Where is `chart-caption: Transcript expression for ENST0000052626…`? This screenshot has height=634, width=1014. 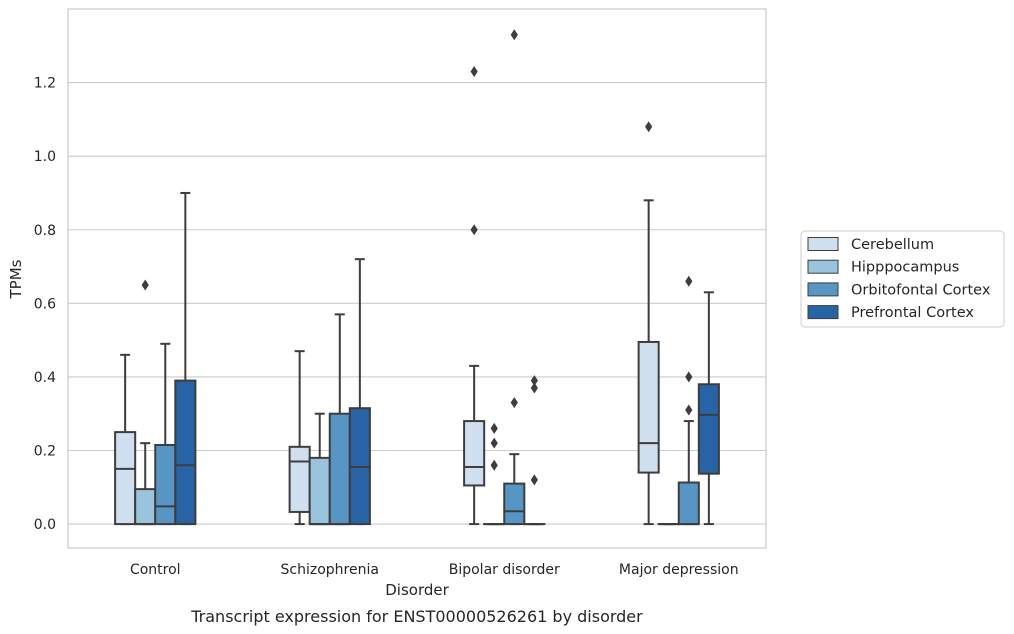 chart-caption: Transcript expression for ENST0000052626… is located at coordinates (416, 616).